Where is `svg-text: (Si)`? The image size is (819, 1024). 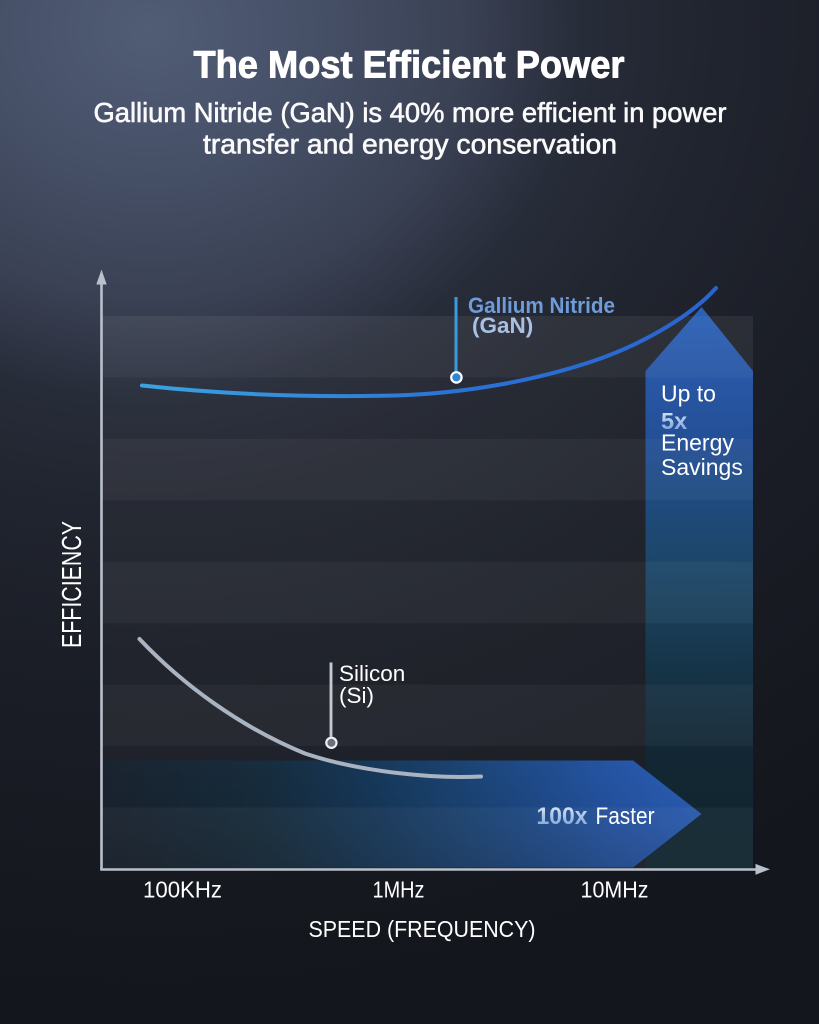
svg-text: (Si) is located at coordinates (356, 695).